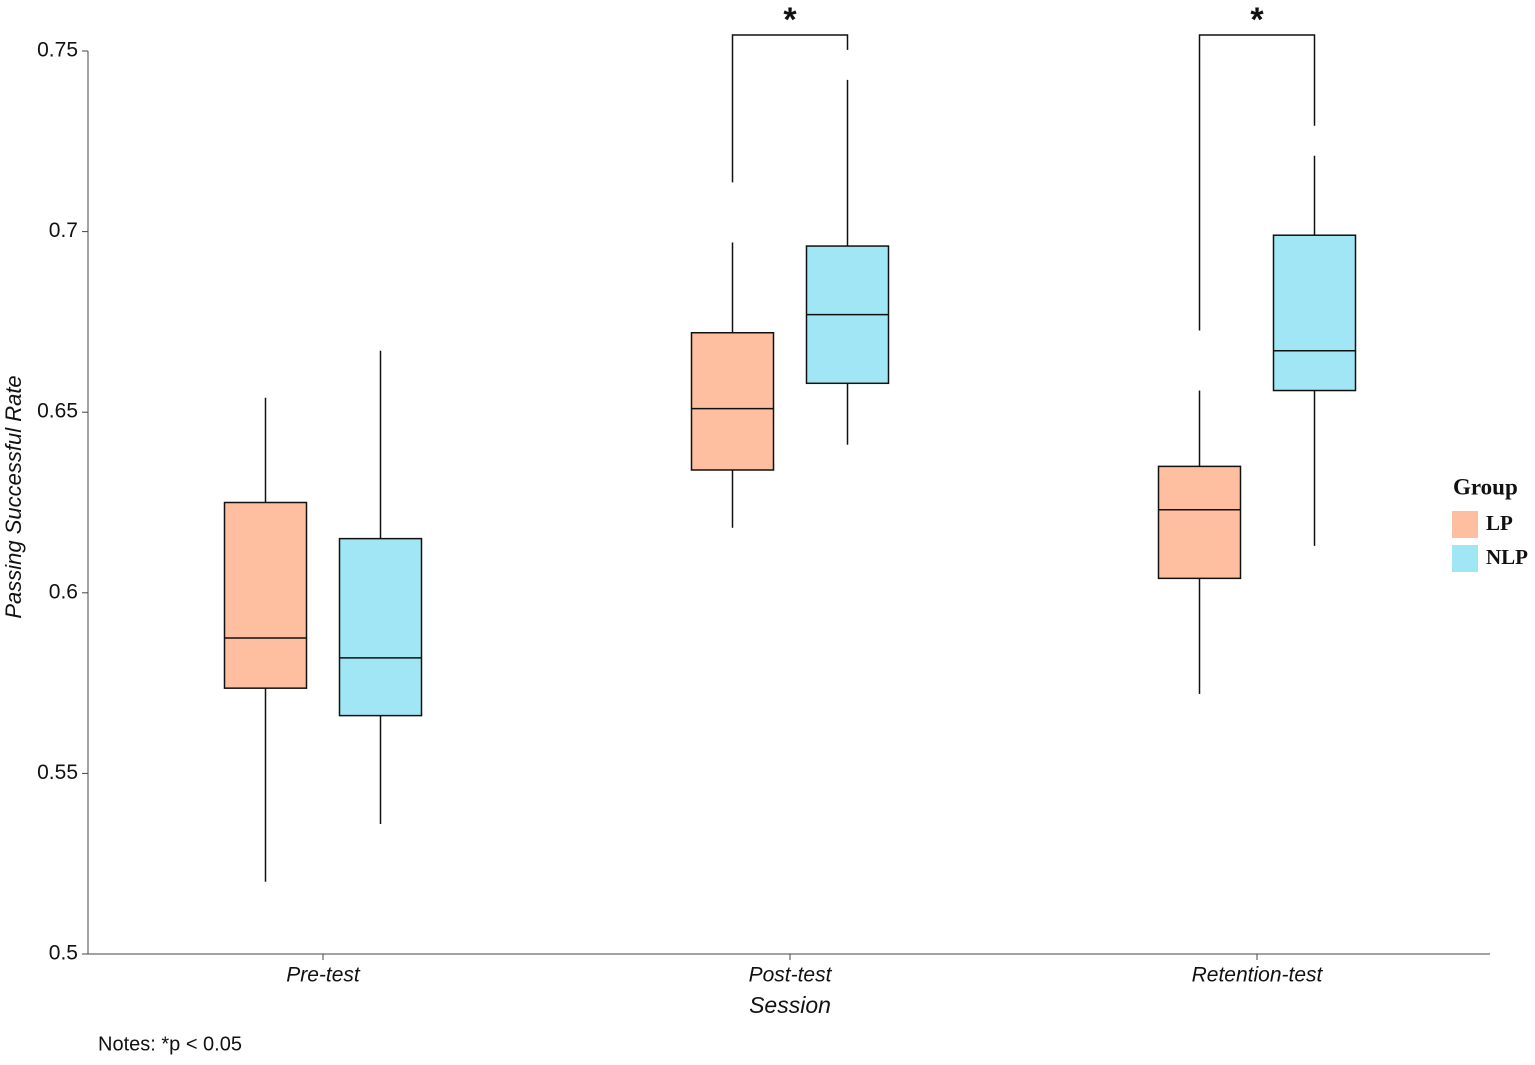  What do you see at coordinates (1485, 486) in the screenshot?
I see `legend-title: Group` at bounding box center [1485, 486].